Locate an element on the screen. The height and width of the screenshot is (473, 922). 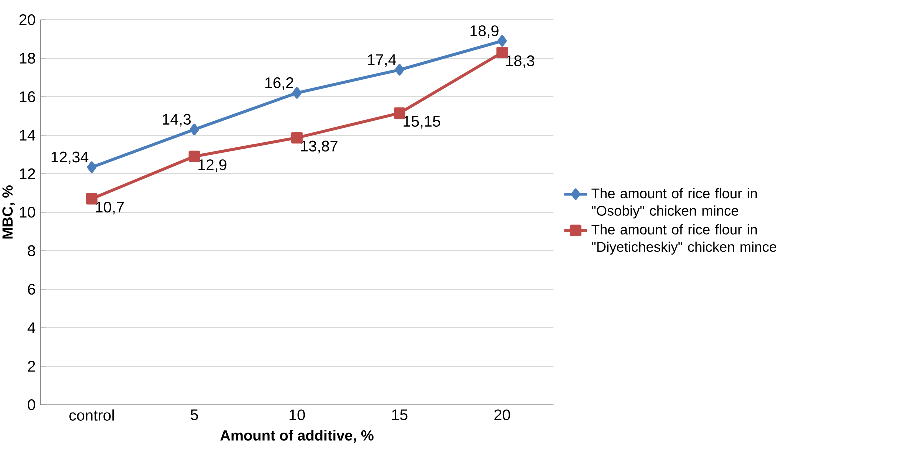
legend-label: The amount of rice flour in "Diyeticheskiy" chicken mince is located at coordinates (684, 239).